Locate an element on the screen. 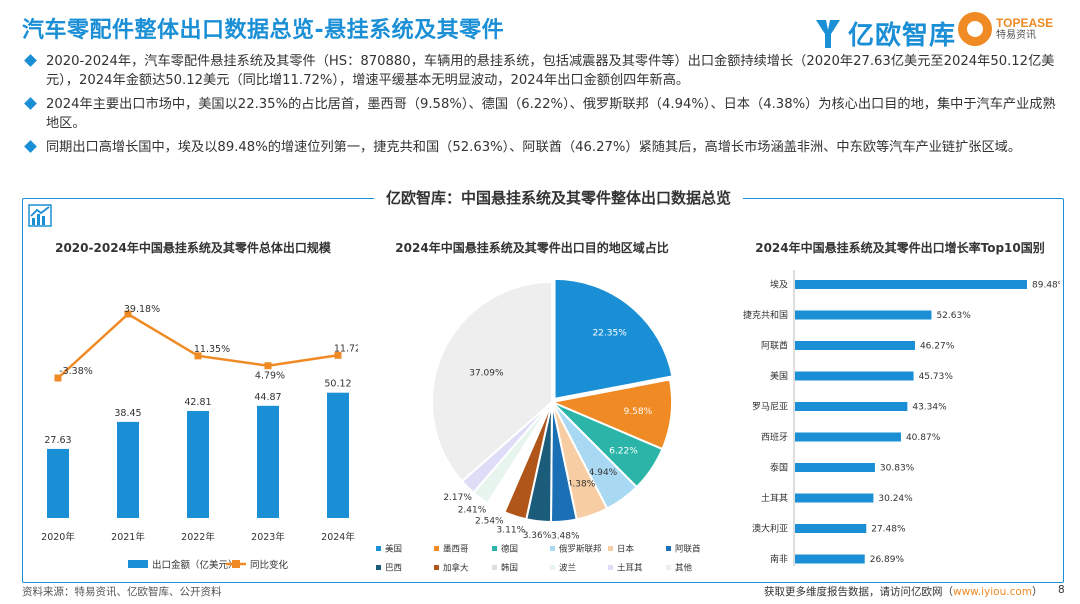 This screenshot has height=604, width=1080. bar-value-label: 26.89% is located at coordinates (887, 560).